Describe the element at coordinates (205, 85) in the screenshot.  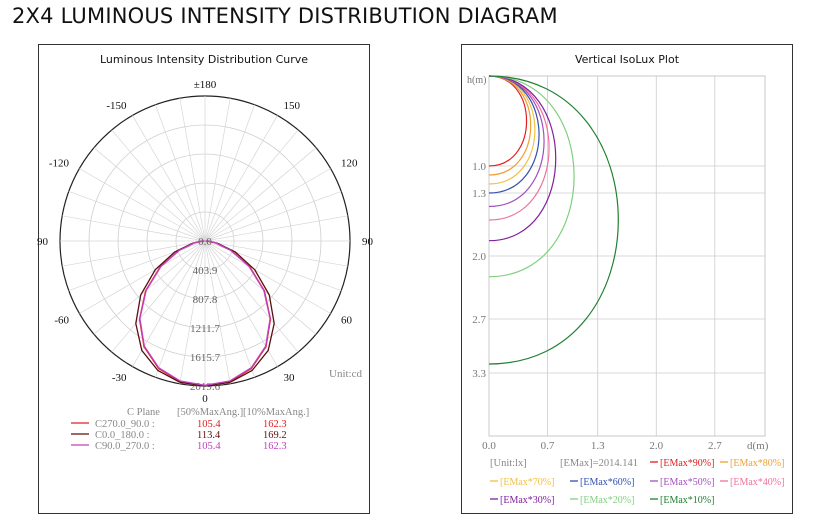
I see `polar-angle-label: ±180` at that location.